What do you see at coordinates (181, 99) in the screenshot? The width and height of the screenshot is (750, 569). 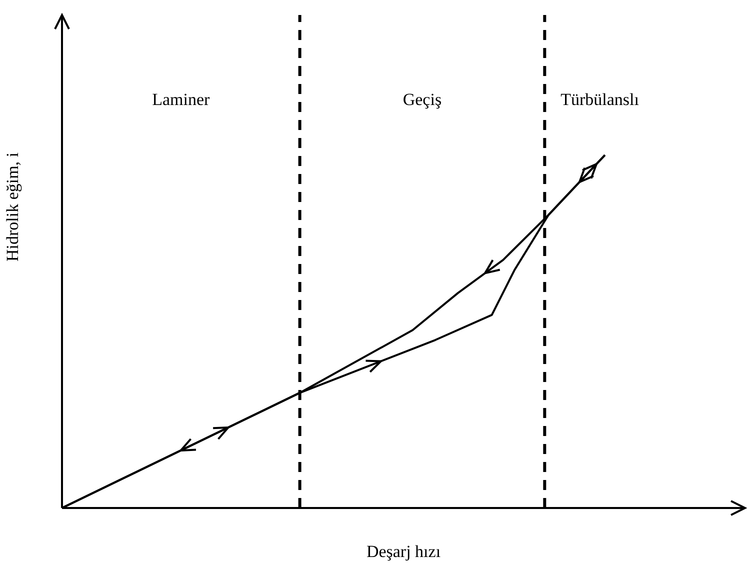 I see `text: Laminer` at bounding box center [181, 99].